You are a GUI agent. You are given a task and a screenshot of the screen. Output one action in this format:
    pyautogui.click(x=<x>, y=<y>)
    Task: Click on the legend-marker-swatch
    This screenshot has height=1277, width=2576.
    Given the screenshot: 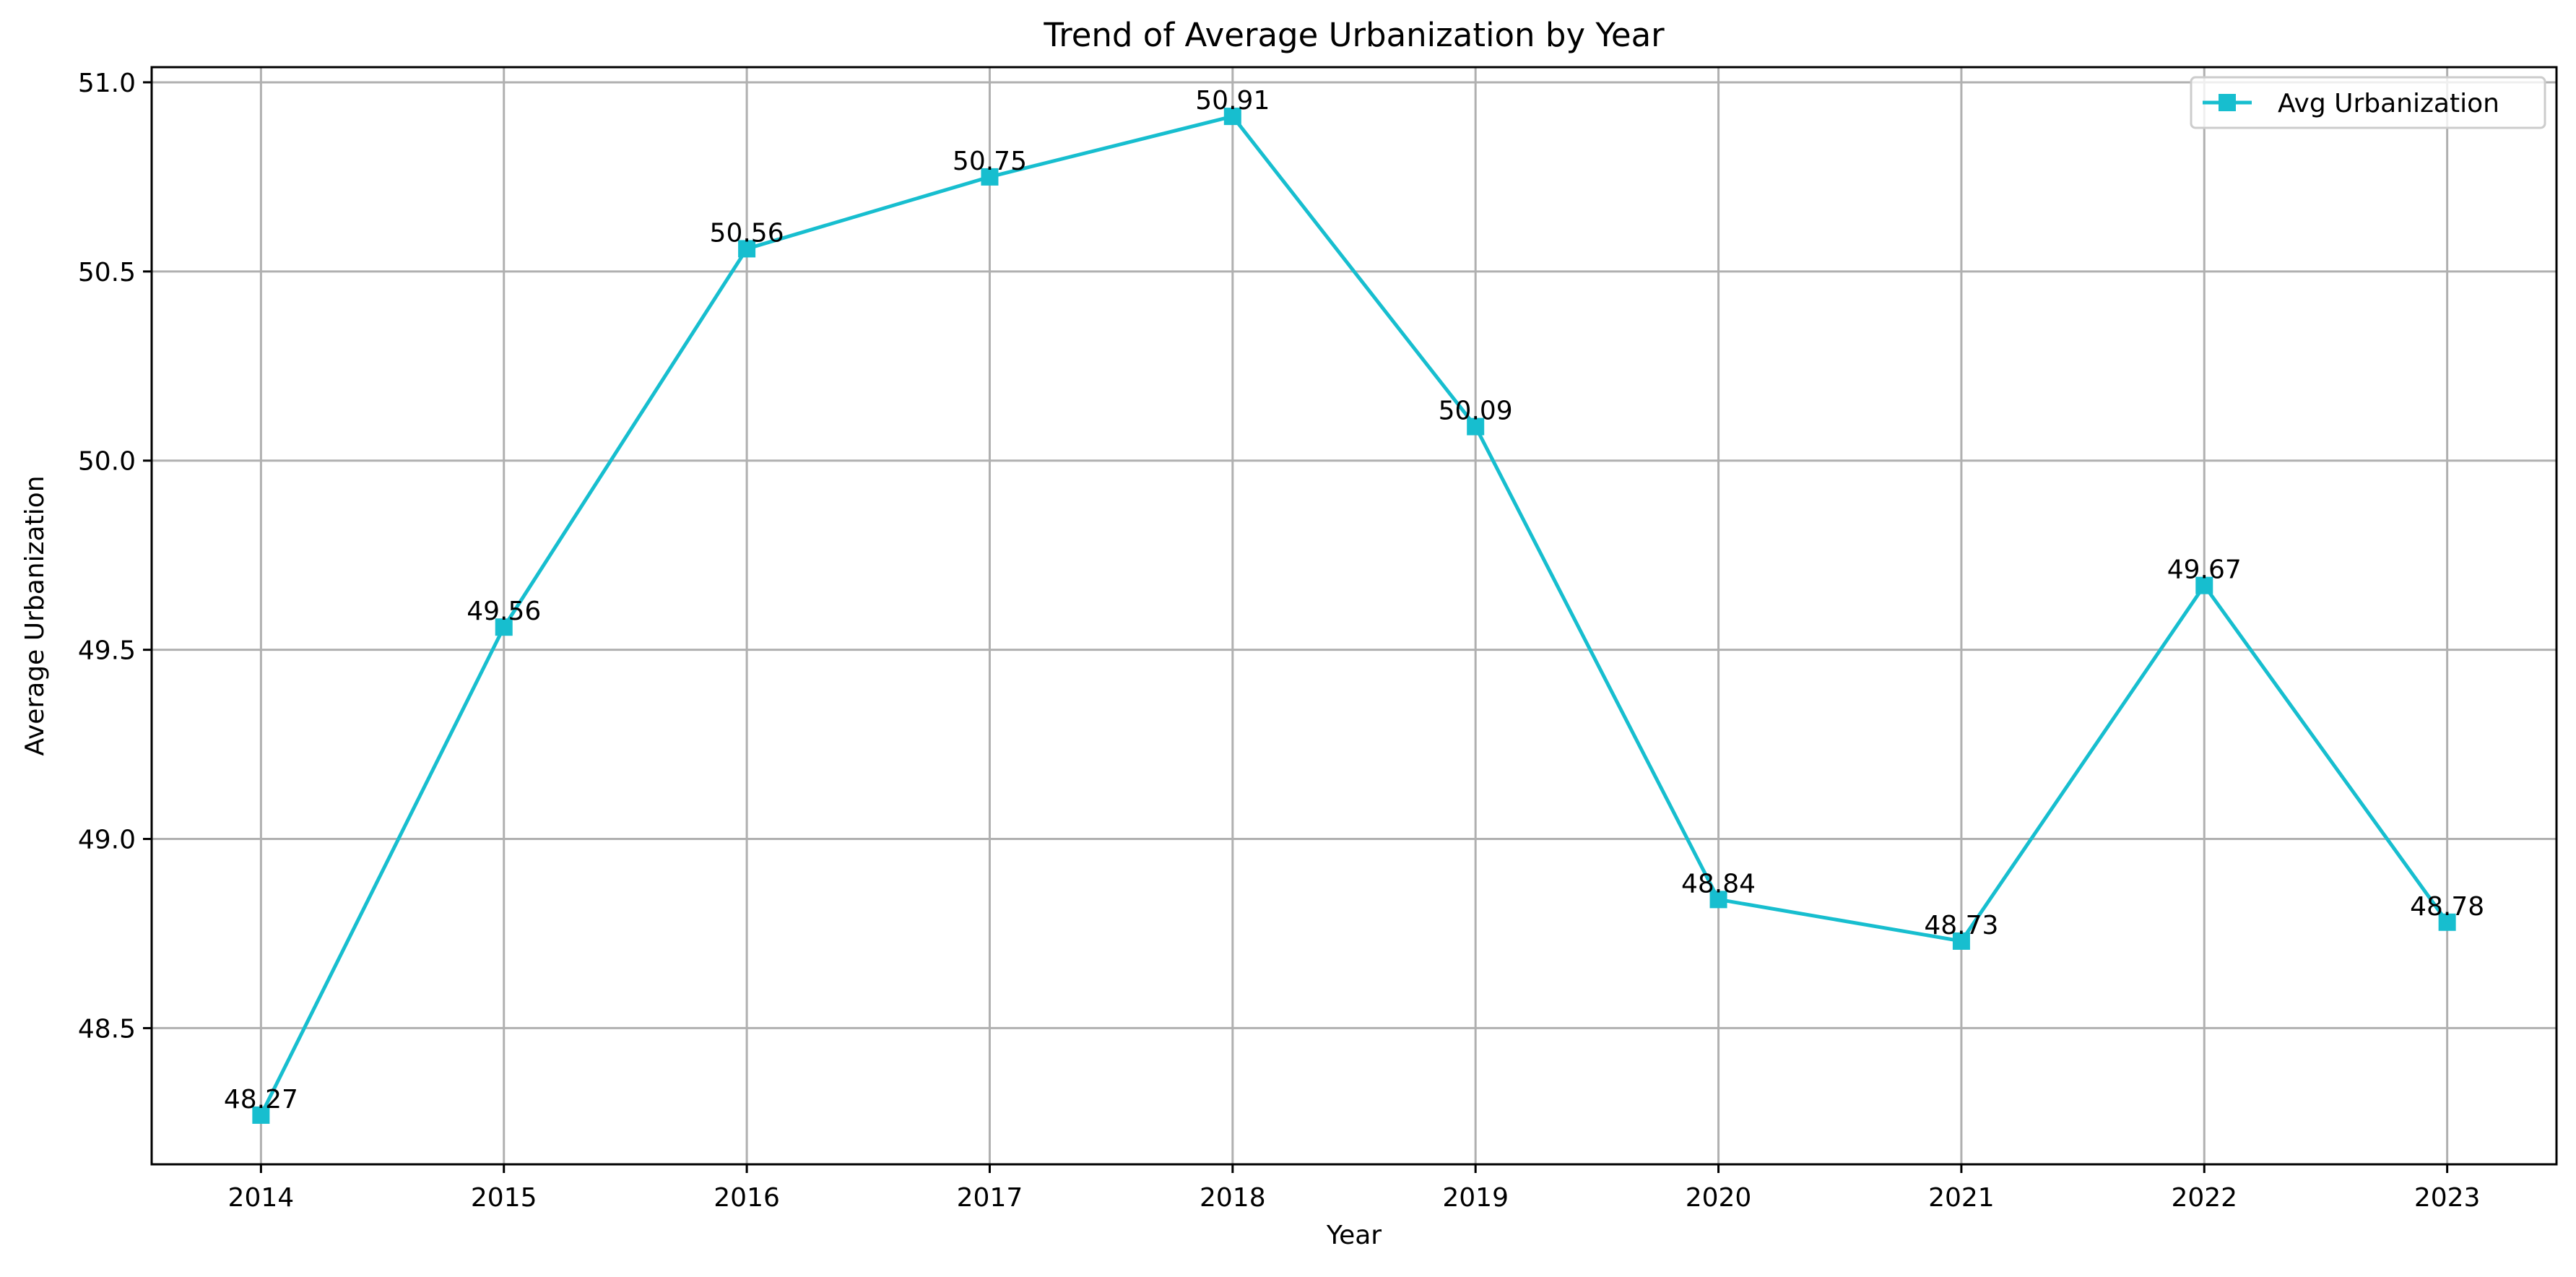 What is the action you would take?
    pyautogui.click(x=2227, y=102)
    